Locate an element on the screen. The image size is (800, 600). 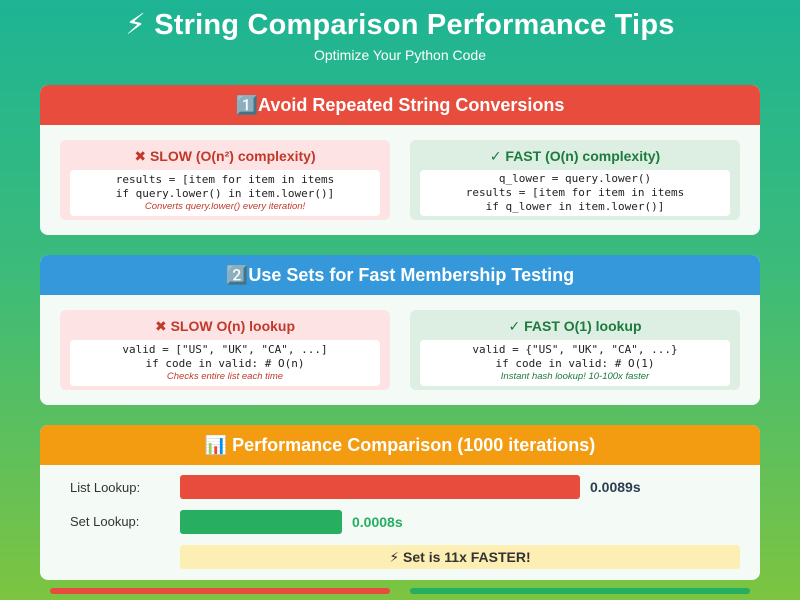
slow-label: ✖ SLOW (O(n²) complexity) is located at coordinates (225, 156).